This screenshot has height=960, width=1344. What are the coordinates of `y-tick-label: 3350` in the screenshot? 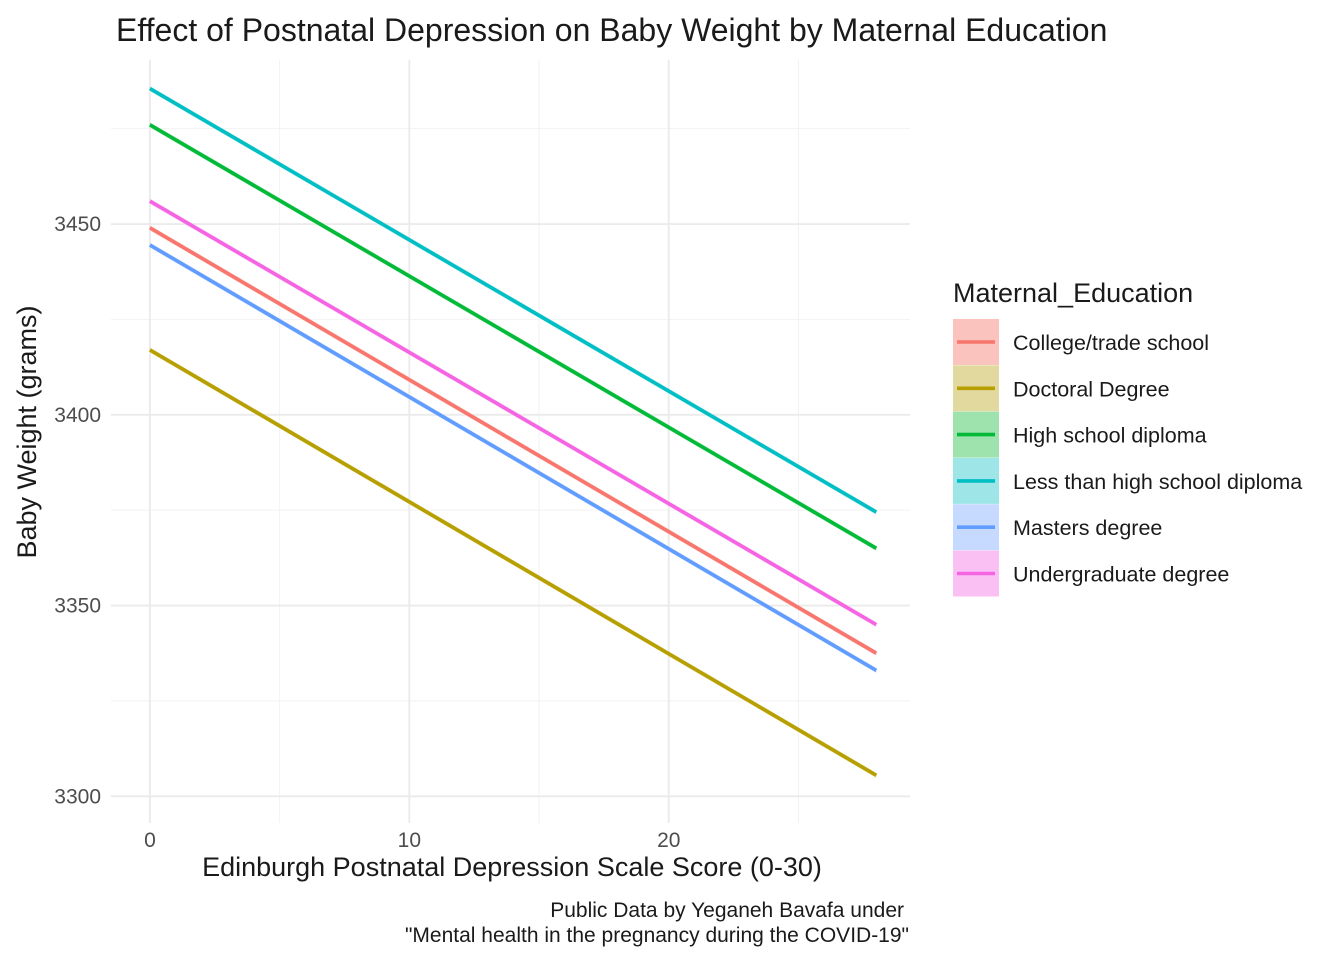 It's located at (77, 606).